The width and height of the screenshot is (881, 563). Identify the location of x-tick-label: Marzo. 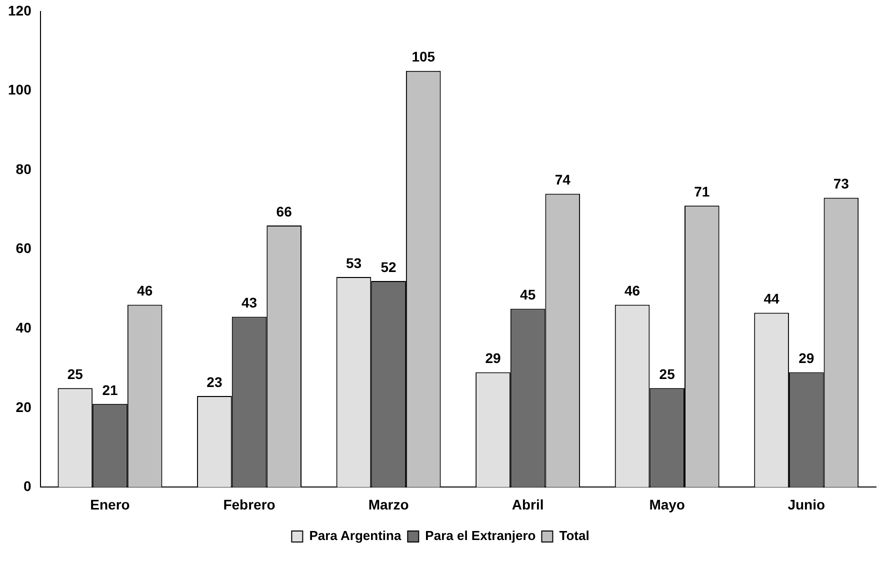
(388, 504).